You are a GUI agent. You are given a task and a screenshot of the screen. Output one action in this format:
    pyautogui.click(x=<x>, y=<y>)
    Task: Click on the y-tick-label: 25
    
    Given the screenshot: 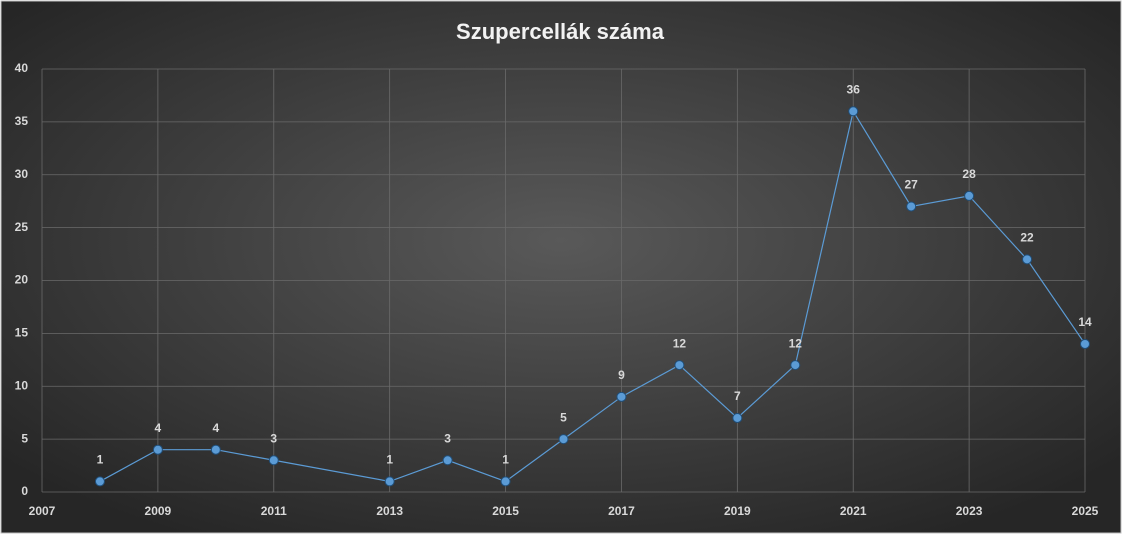 What is the action you would take?
    pyautogui.click(x=22, y=227)
    